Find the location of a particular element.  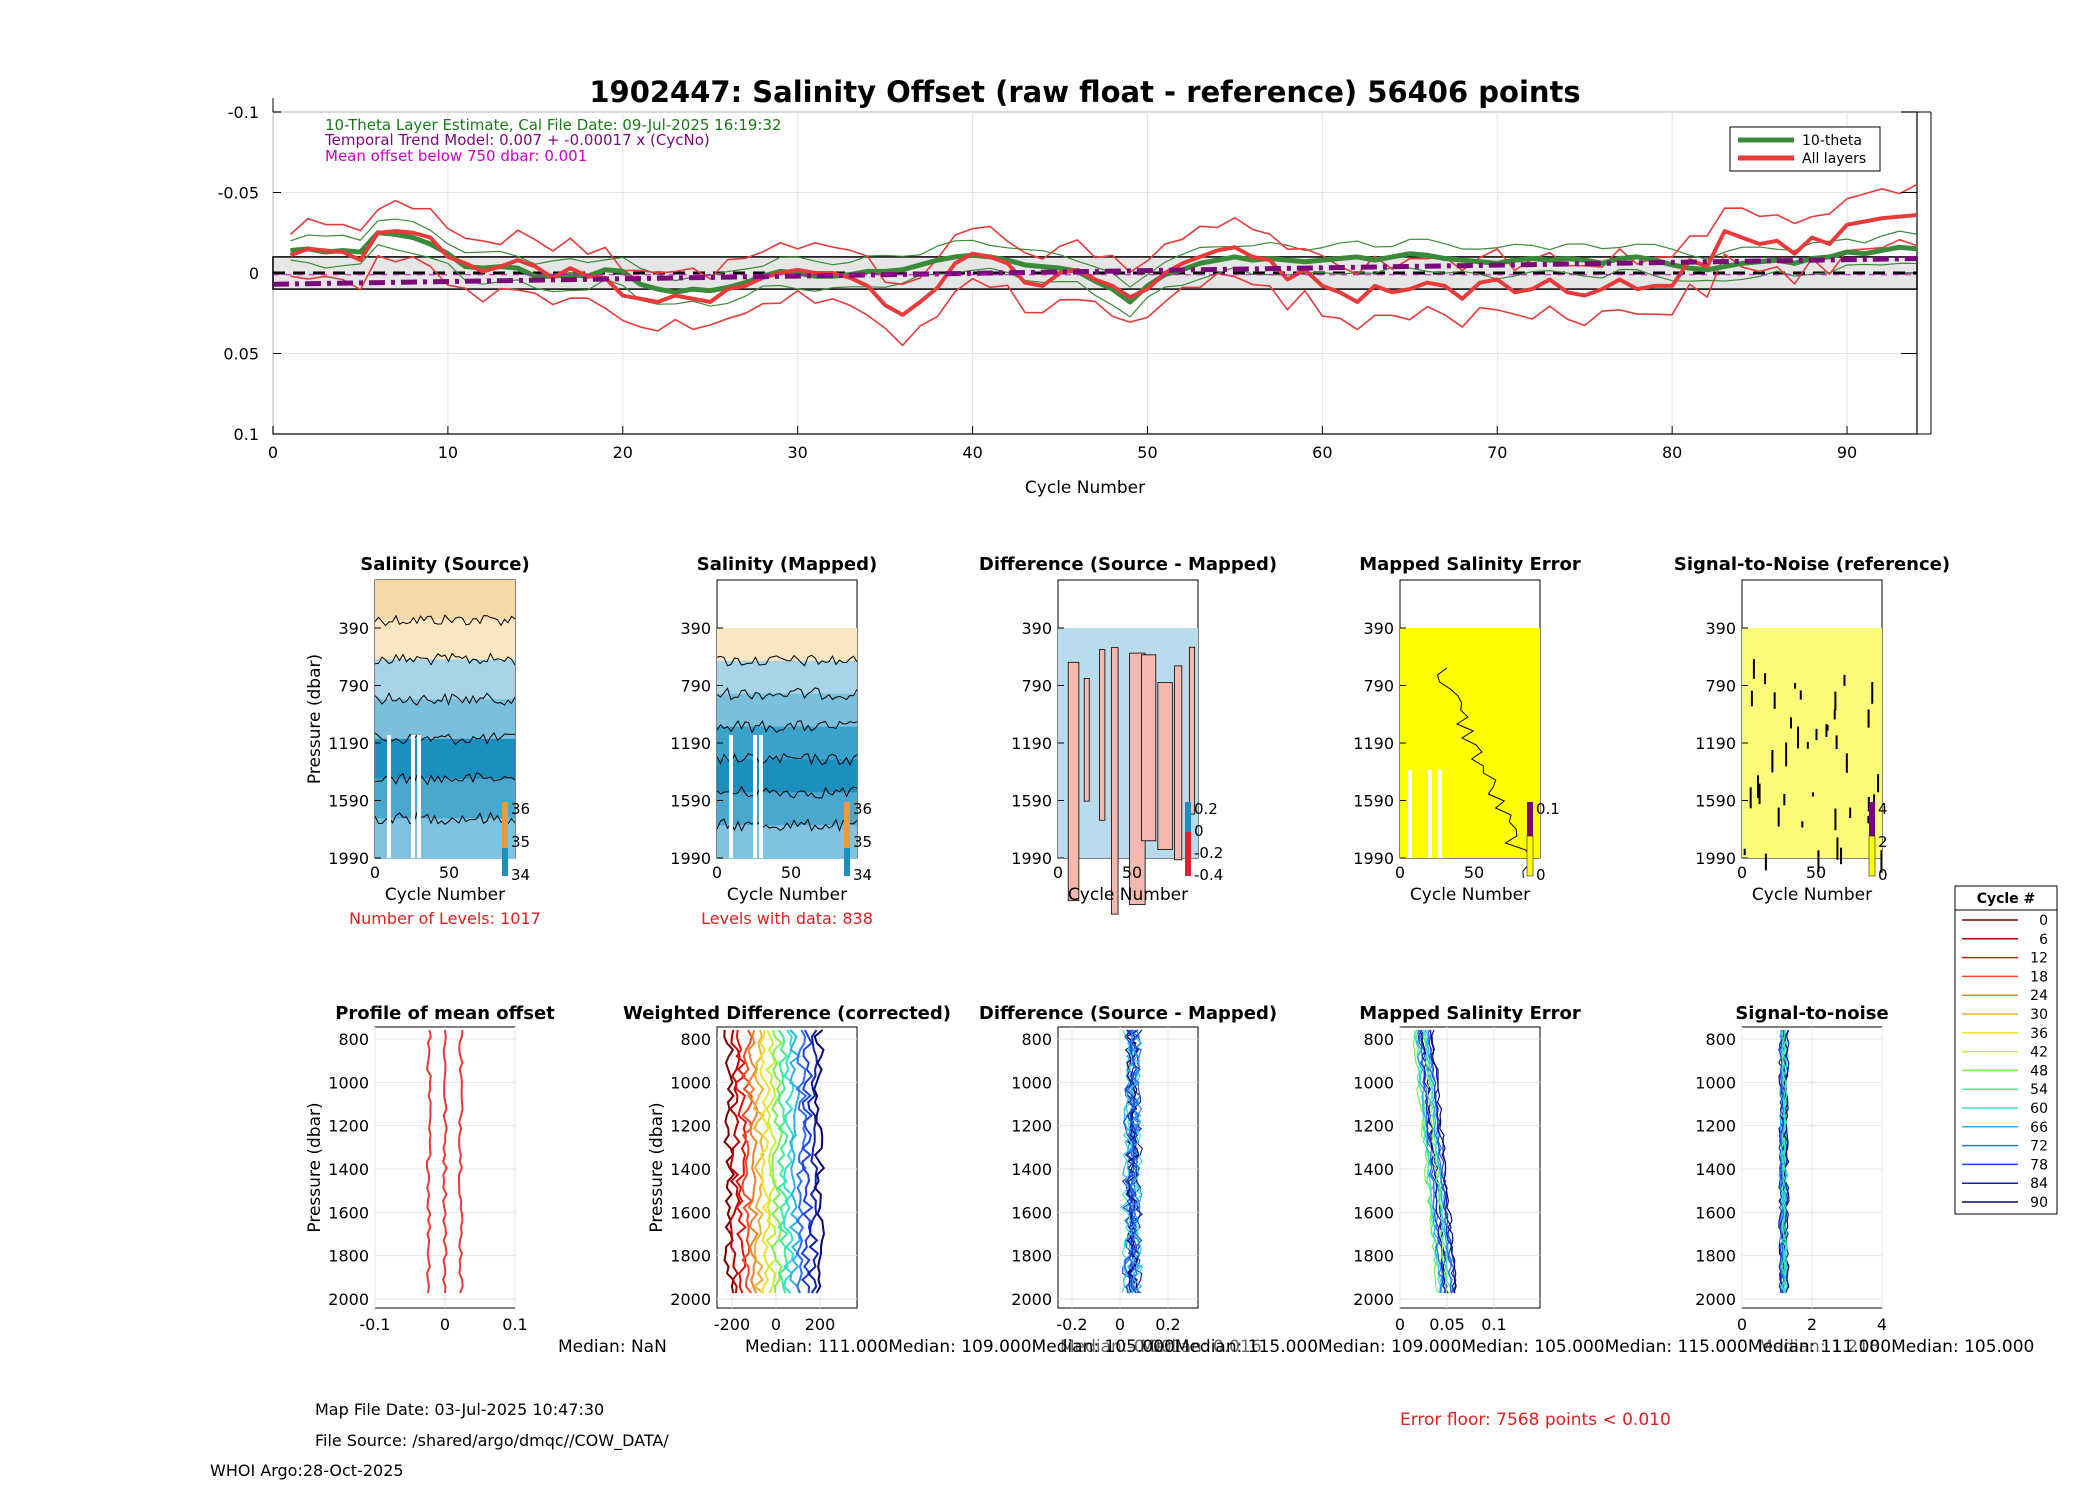

colorbar-label: 2 is located at coordinates (1883, 842).